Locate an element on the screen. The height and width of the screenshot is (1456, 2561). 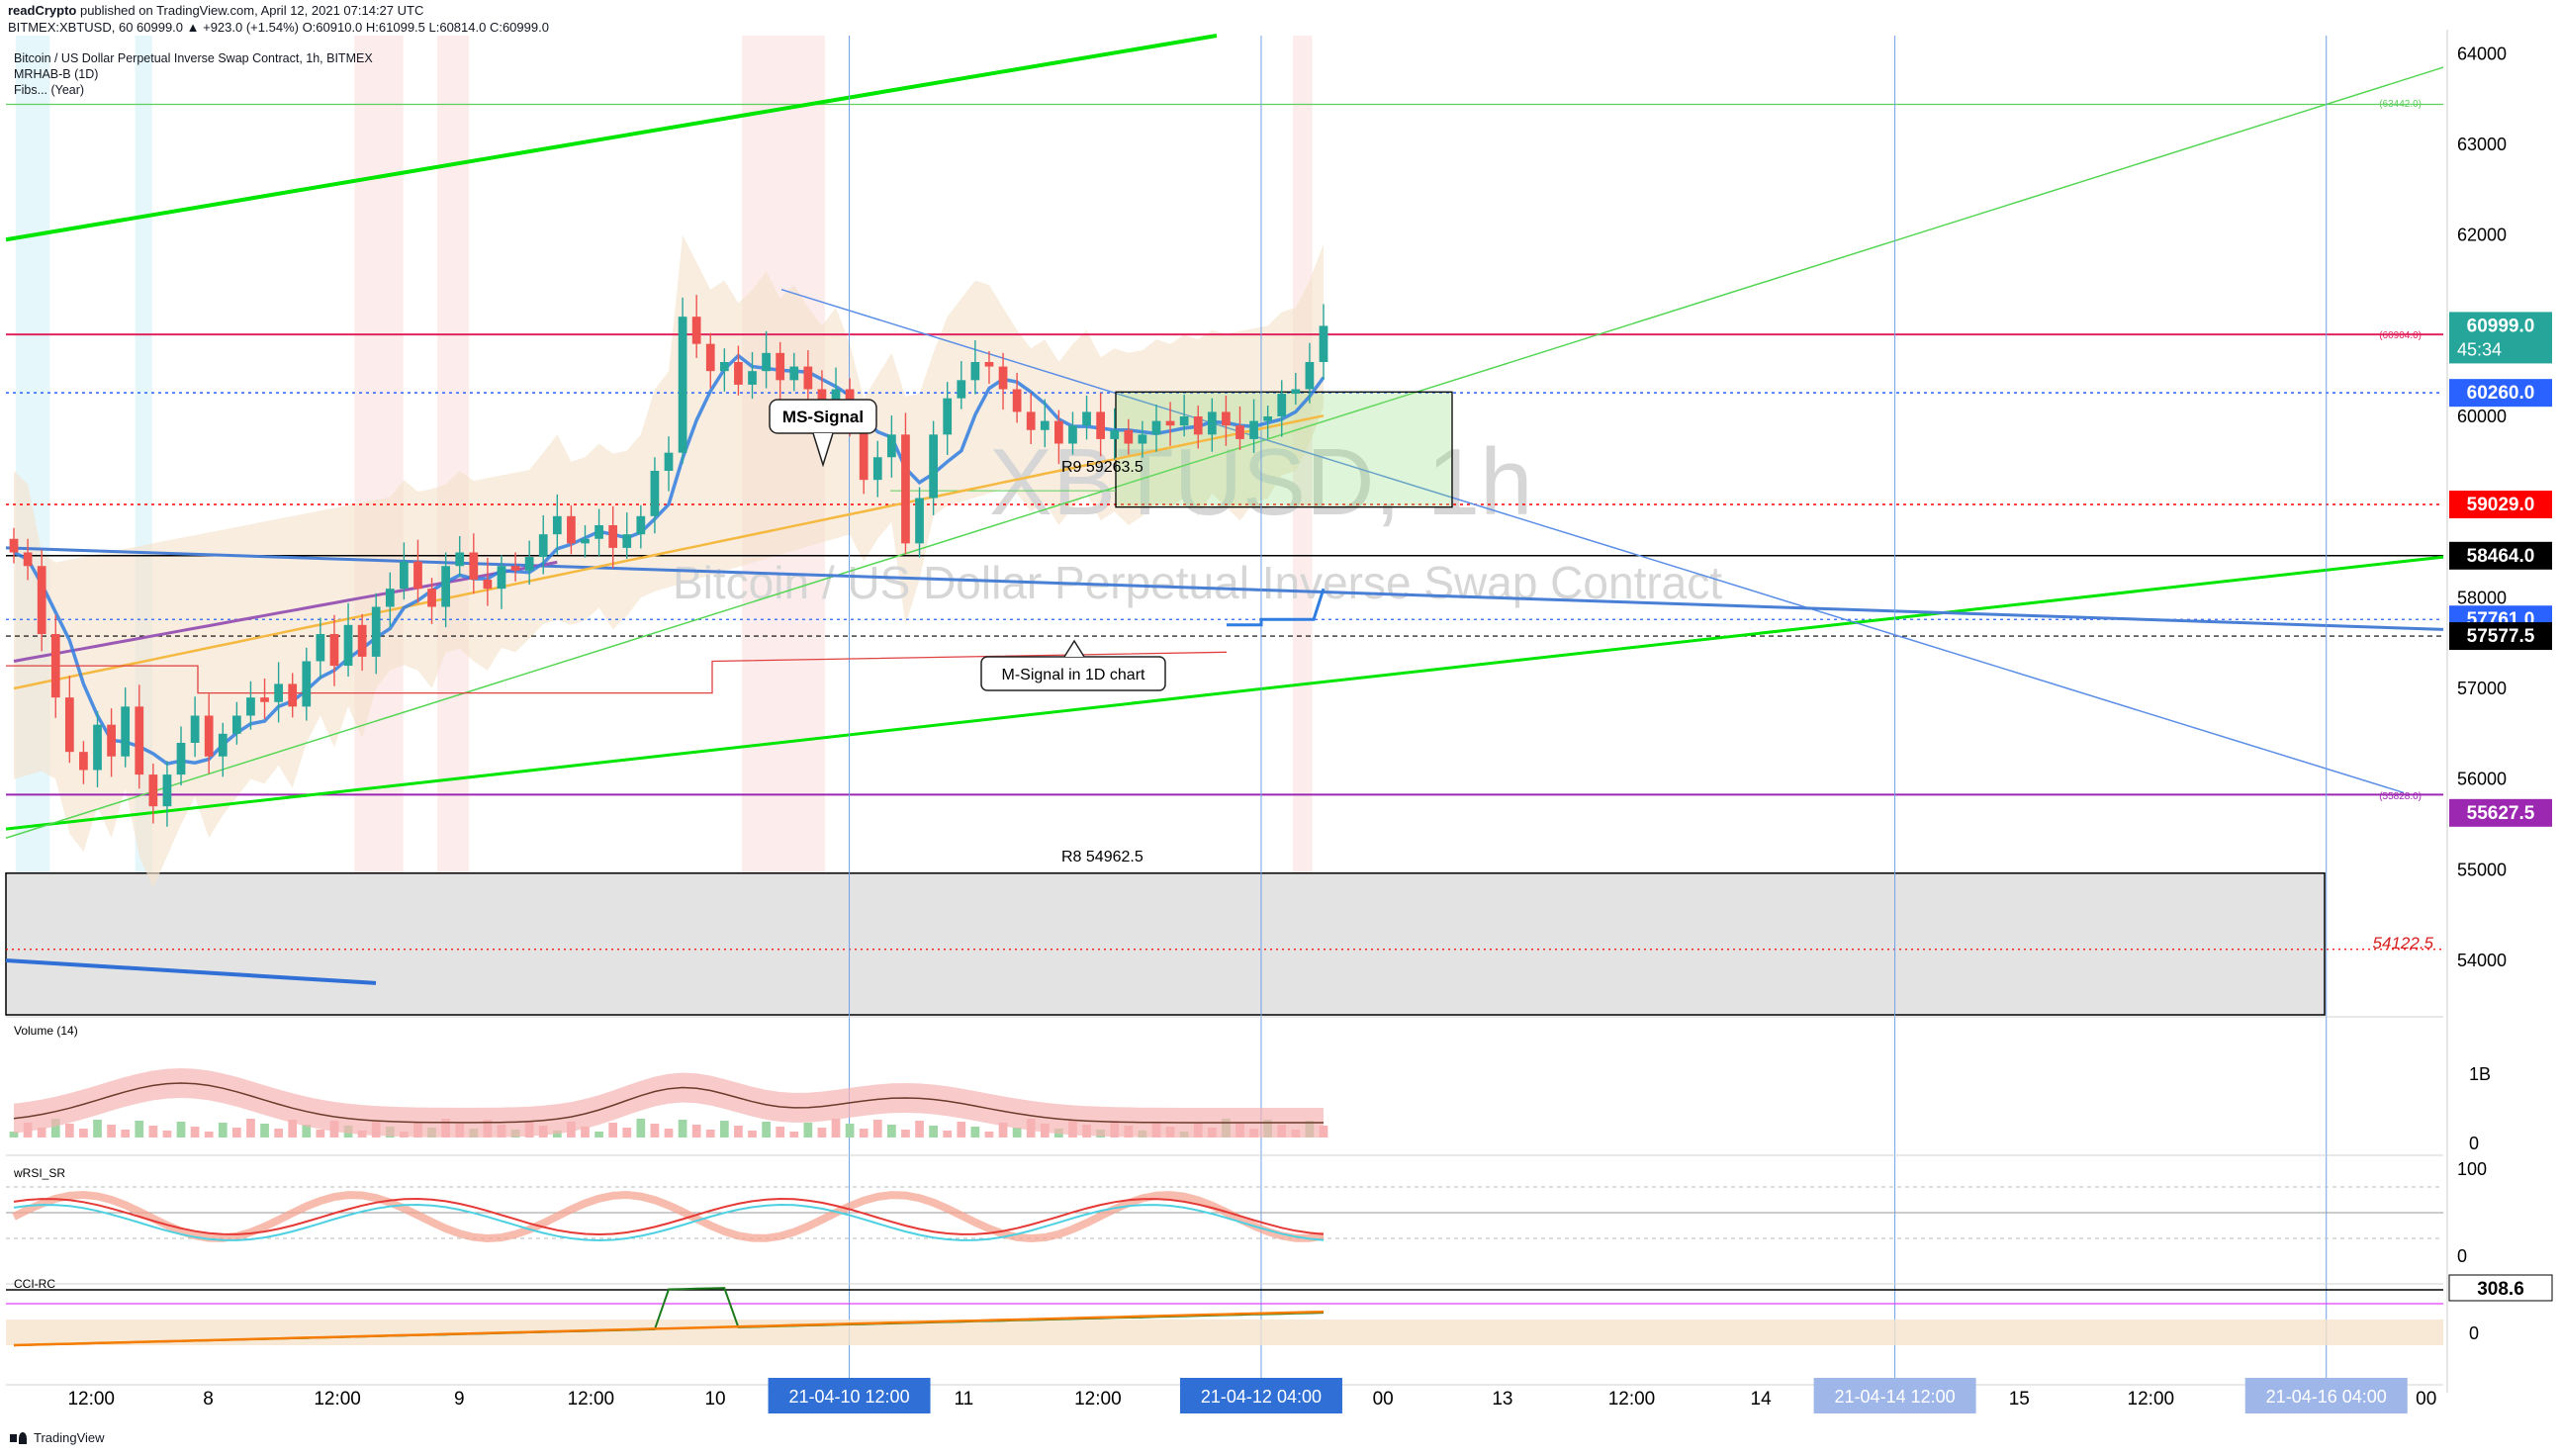
ms-signal-label: MS-Signal is located at coordinates (823, 417).